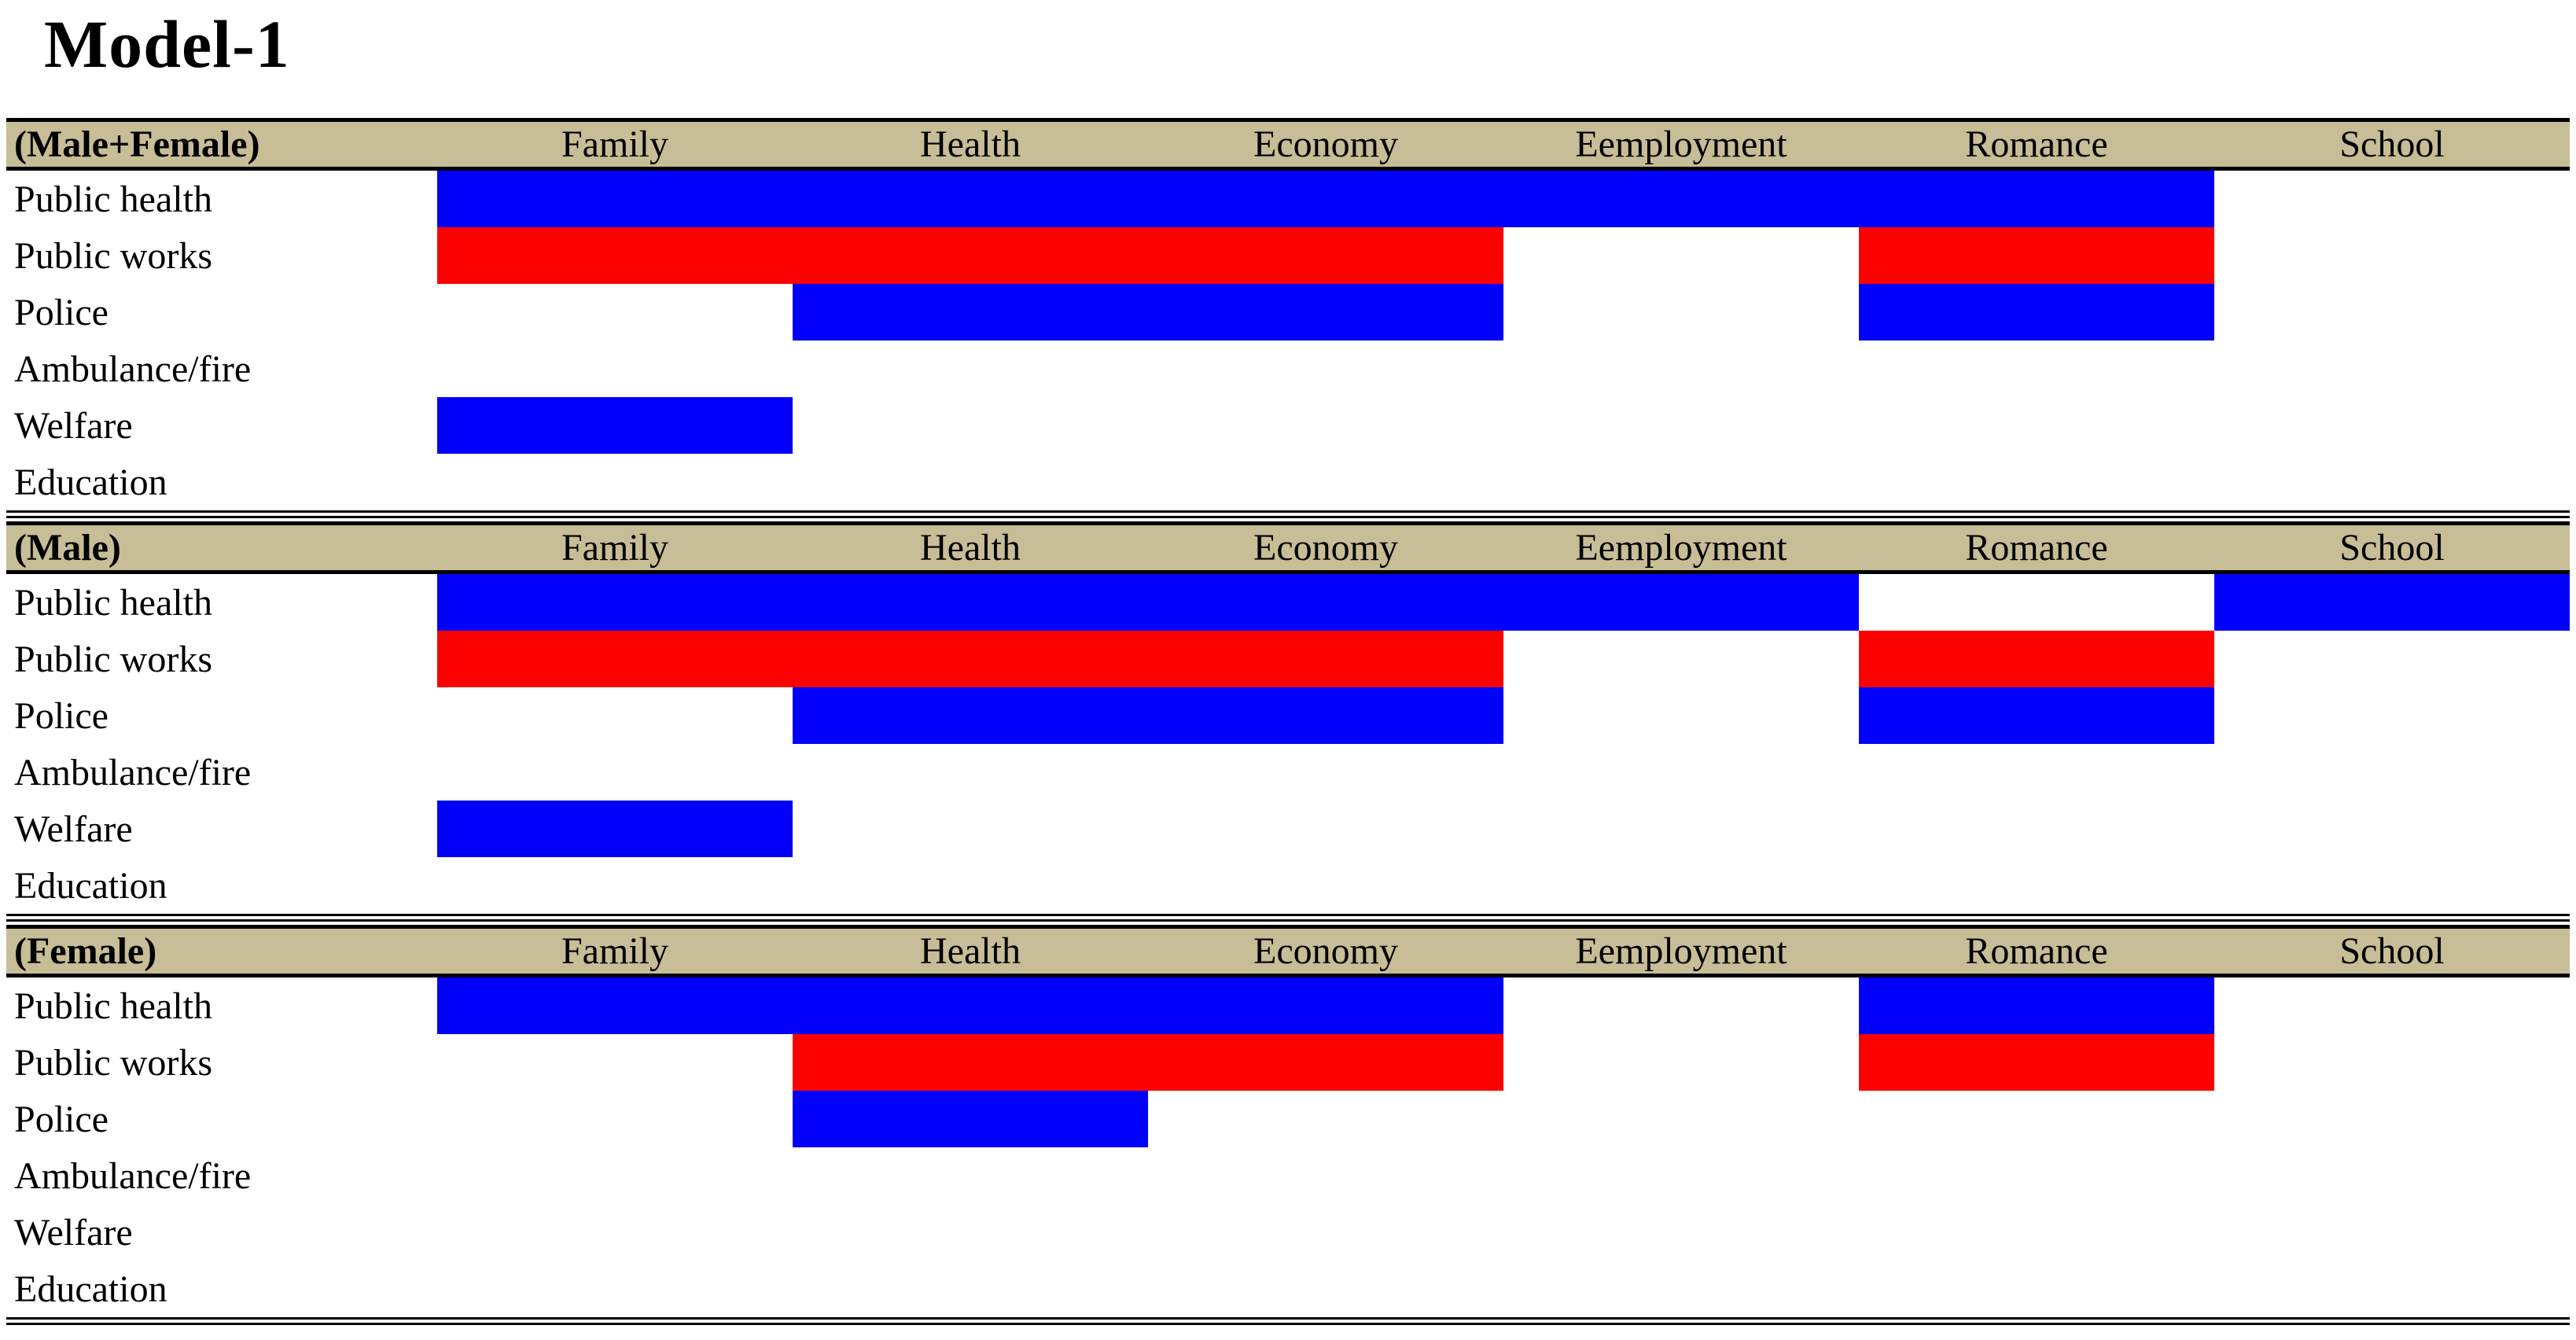  What do you see at coordinates (2036, 548) in the screenshot?
I see `column-header-romance: Romance` at bounding box center [2036, 548].